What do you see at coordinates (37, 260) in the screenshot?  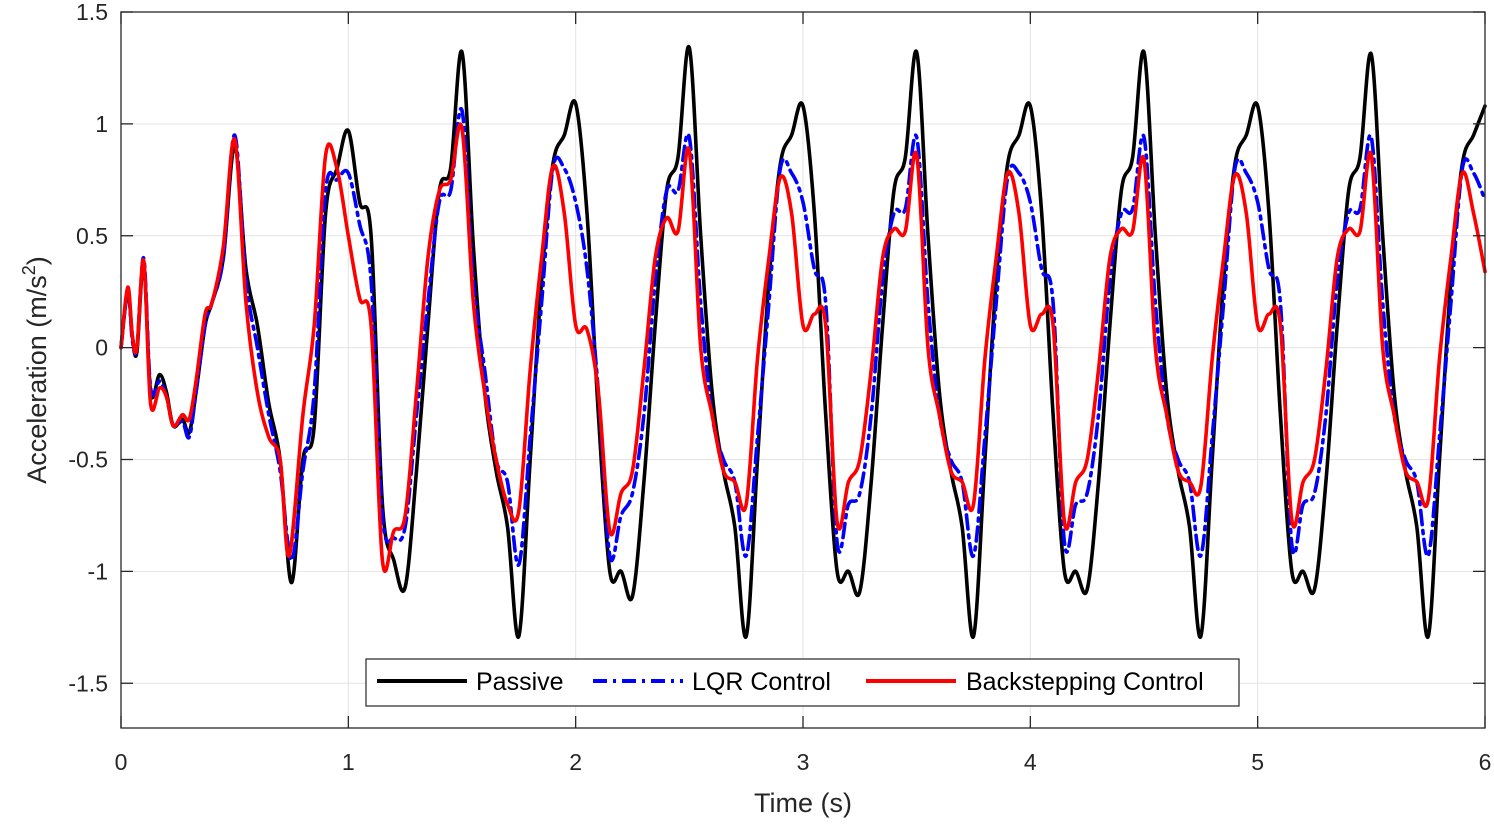 I see `y-axis-title-suffix: )` at bounding box center [37, 260].